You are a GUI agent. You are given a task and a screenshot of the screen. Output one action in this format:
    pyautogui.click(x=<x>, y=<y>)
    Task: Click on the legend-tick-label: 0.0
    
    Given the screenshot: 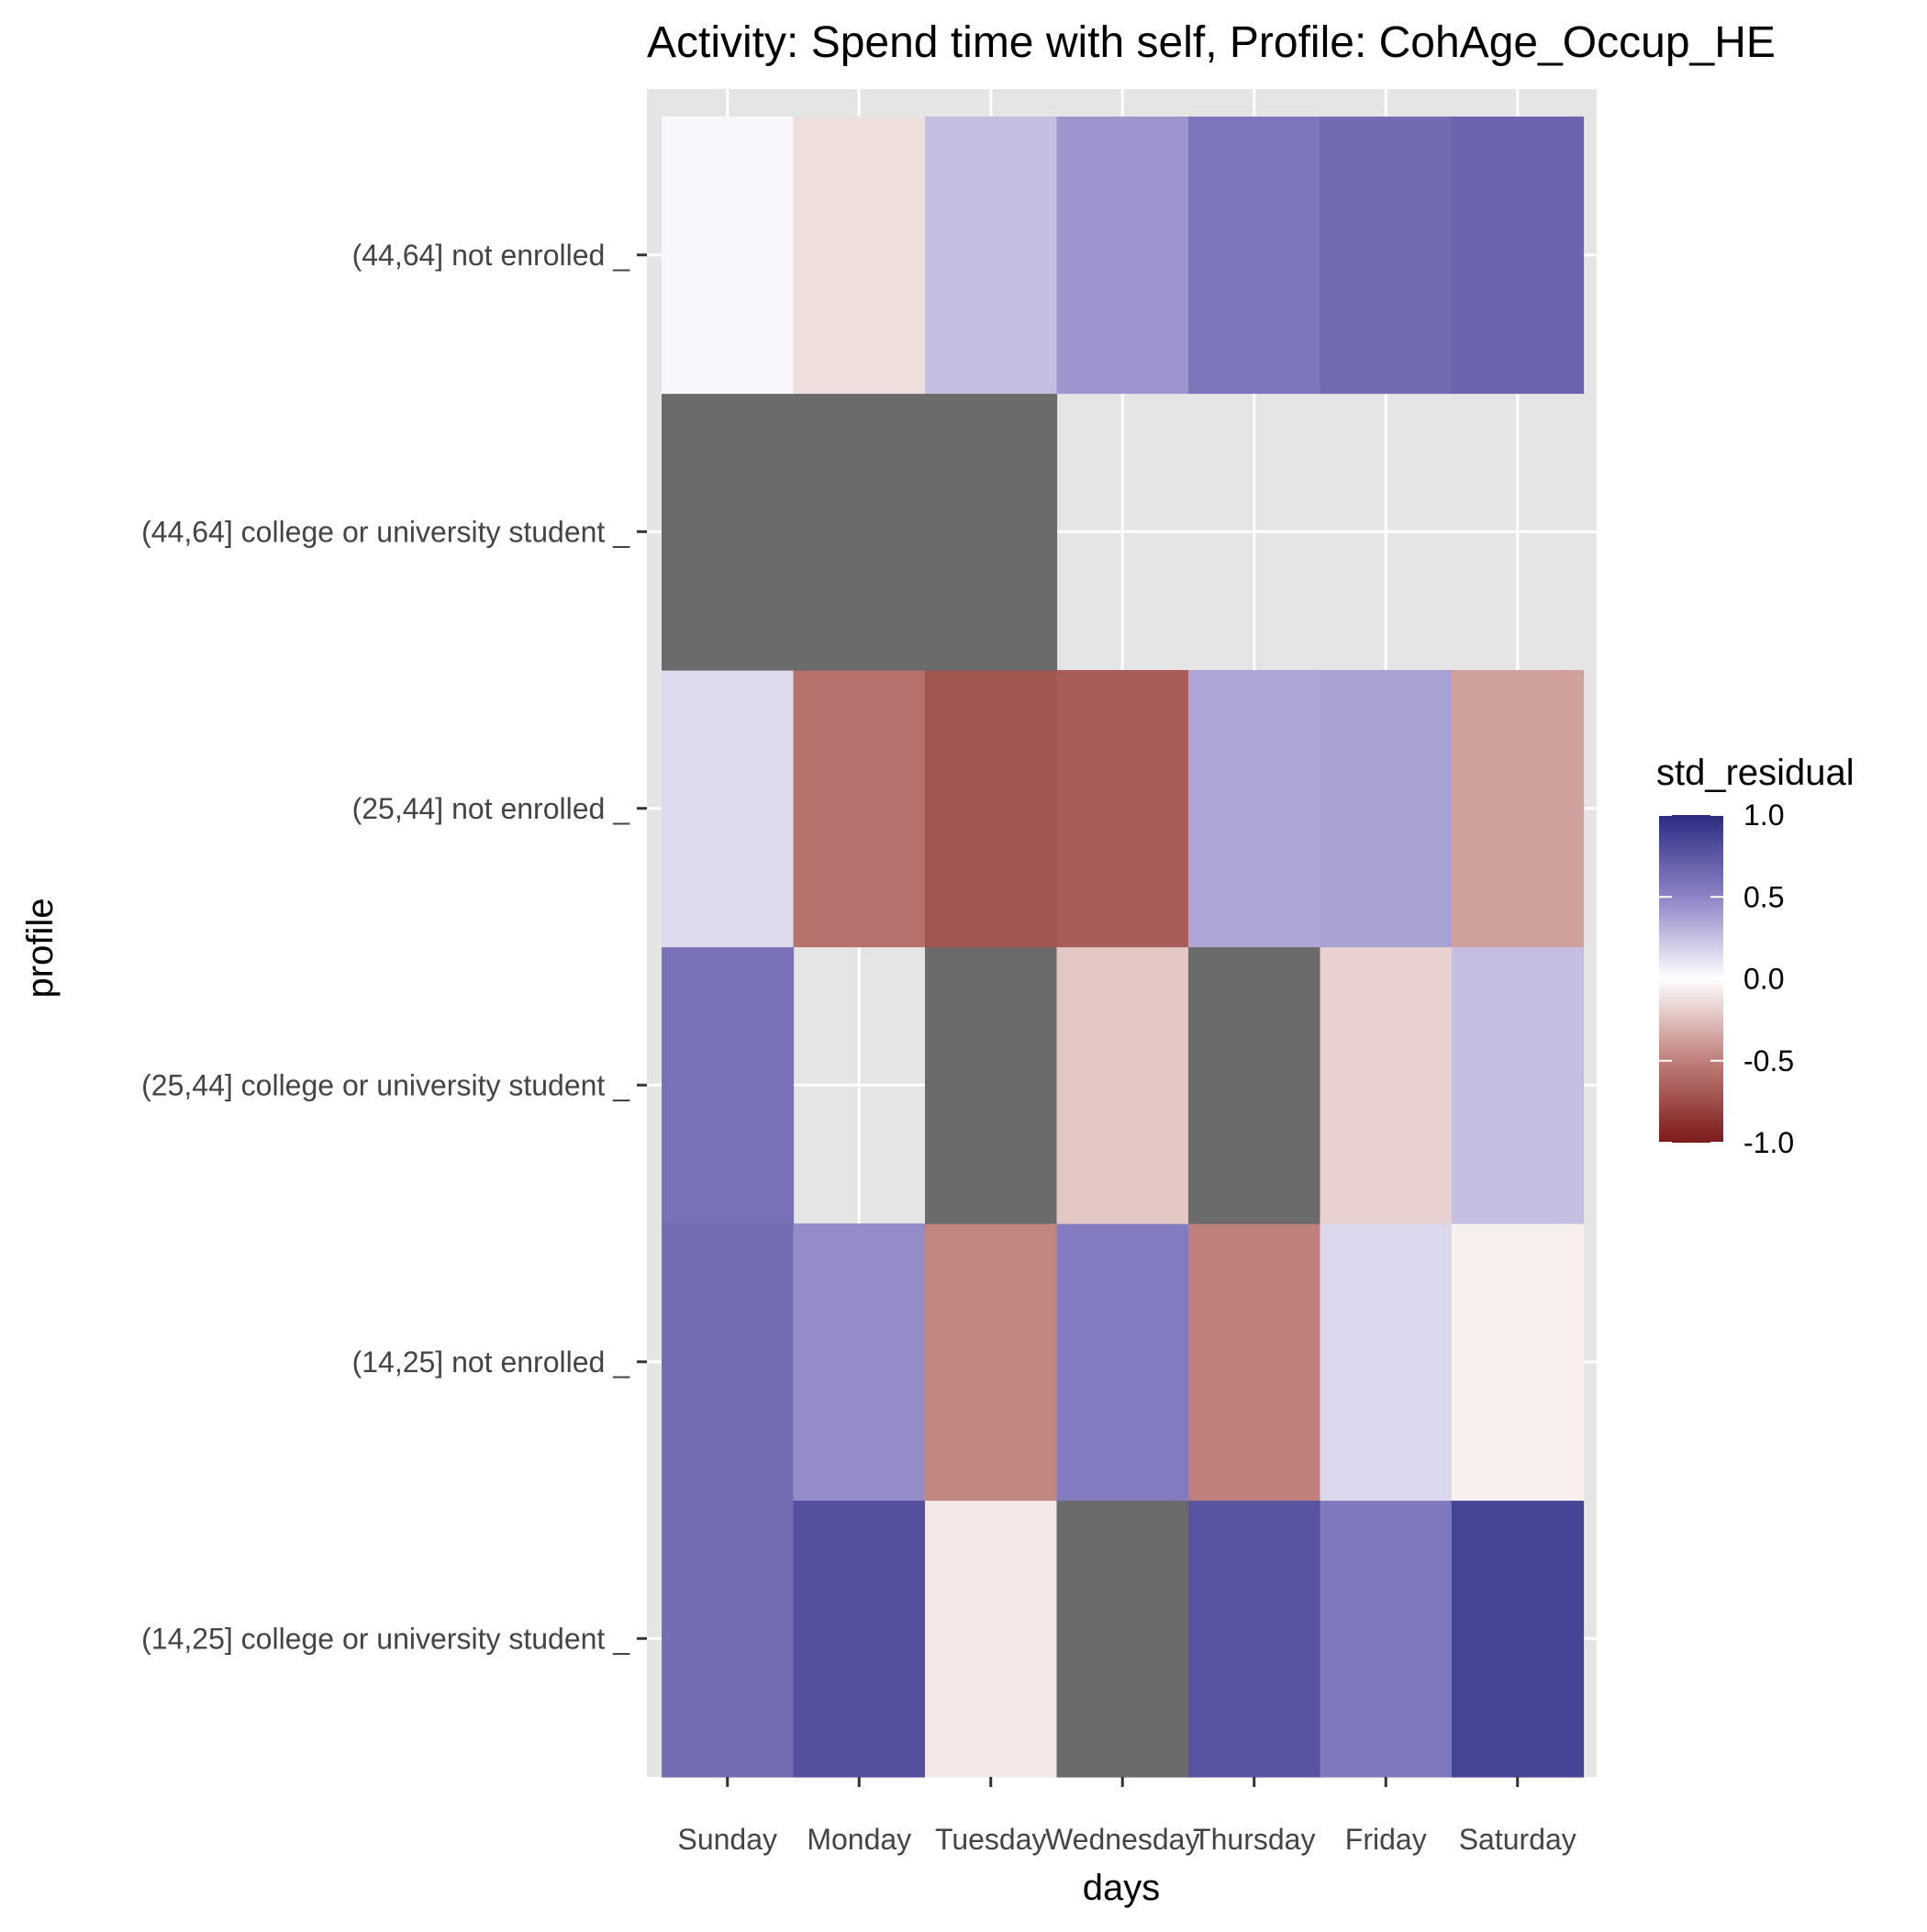 What is the action you would take?
    pyautogui.click(x=1763, y=979)
    